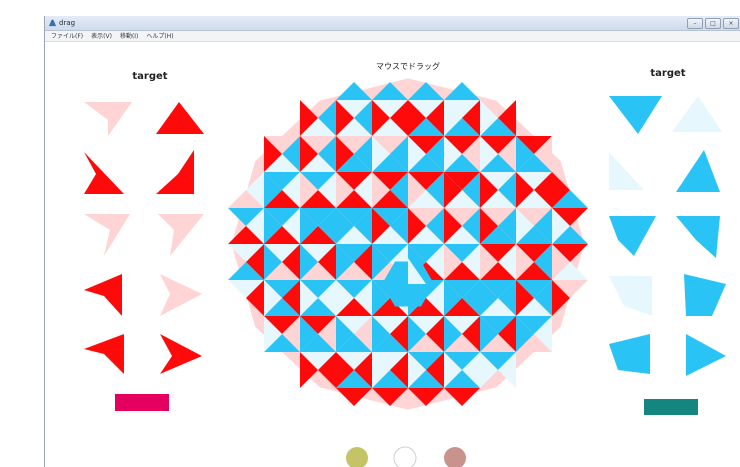 This screenshot has height=467, width=740. I want to click on left-target-pieces, so click(144, 238).